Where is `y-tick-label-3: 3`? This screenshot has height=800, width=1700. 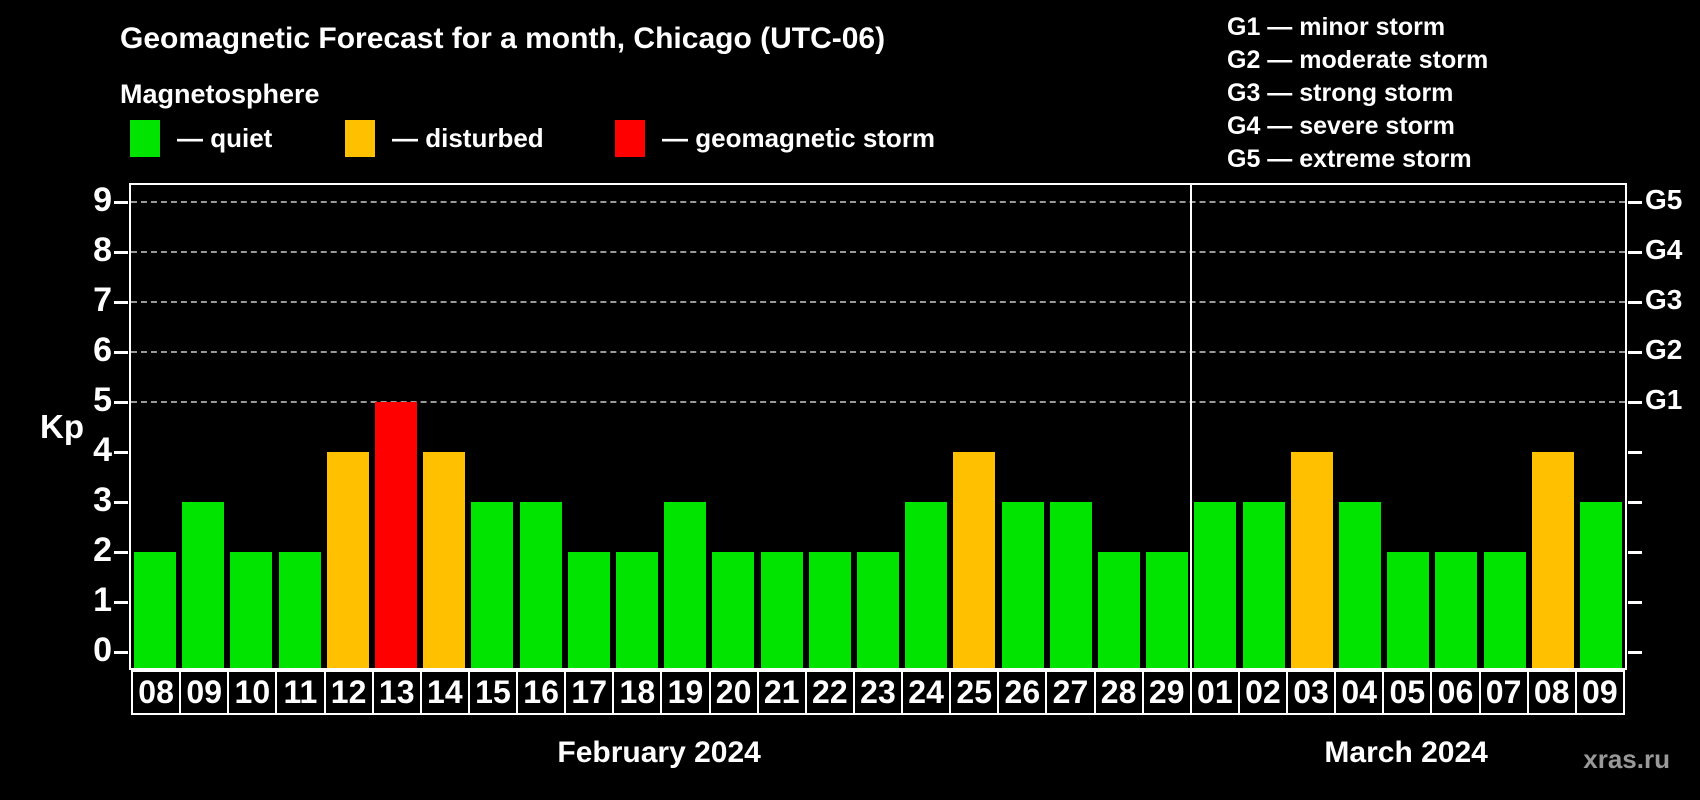
y-tick-label-3: 3 is located at coordinates (102, 500).